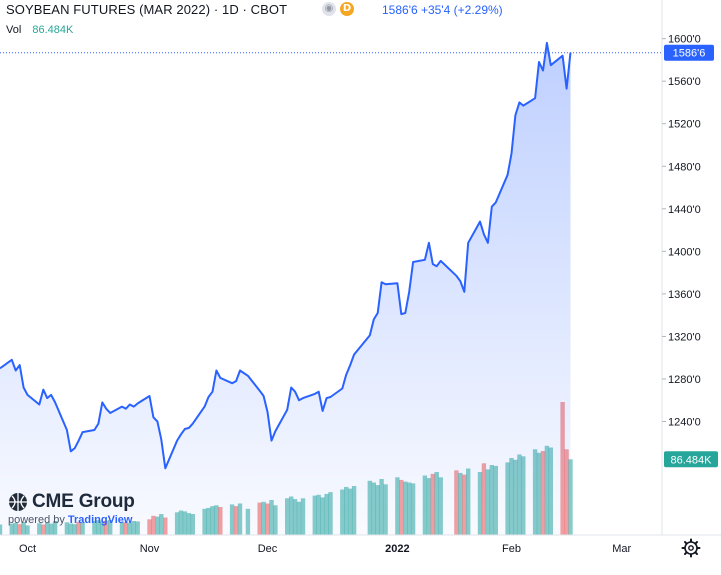 This screenshot has width=721, height=575. I want to click on time-axis: Oct Nov Dec 2022 Feb Mar, so click(325, 549).